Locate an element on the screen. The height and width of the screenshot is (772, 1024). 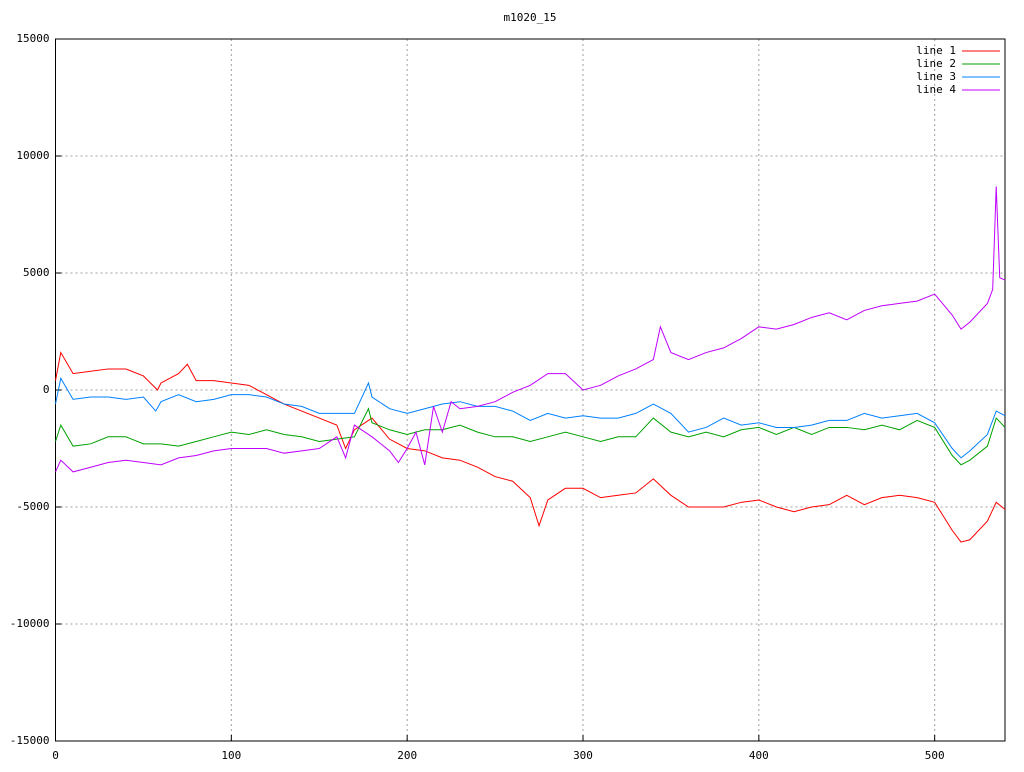
y-tick-label: 0 is located at coordinates (46, 389).